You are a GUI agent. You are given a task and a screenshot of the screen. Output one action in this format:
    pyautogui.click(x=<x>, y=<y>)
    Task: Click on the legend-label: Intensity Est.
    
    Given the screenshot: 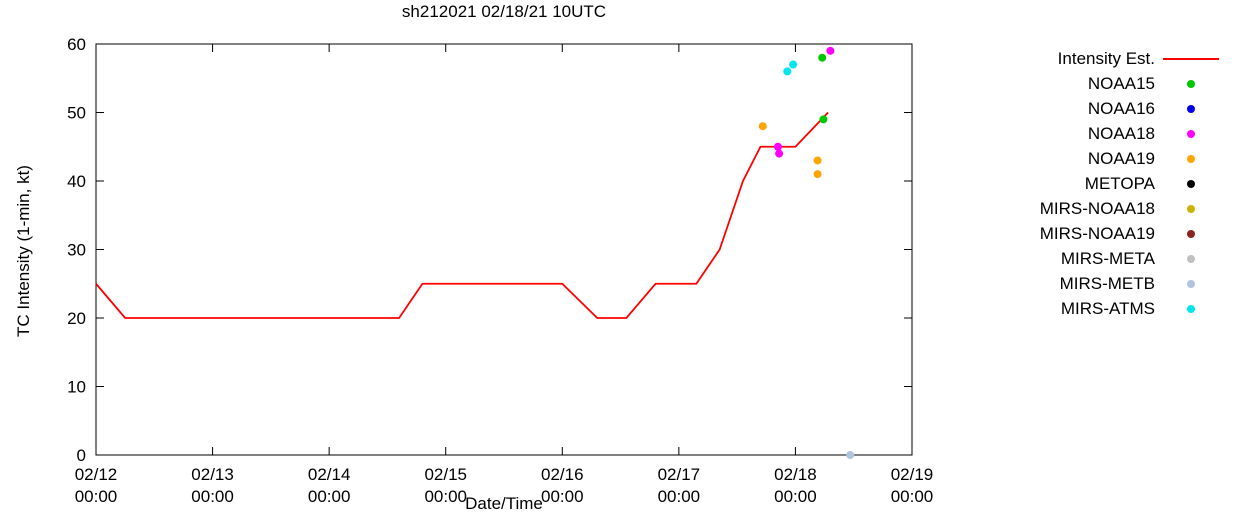 What is the action you would take?
    pyautogui.click(x=1106, y=58)
    